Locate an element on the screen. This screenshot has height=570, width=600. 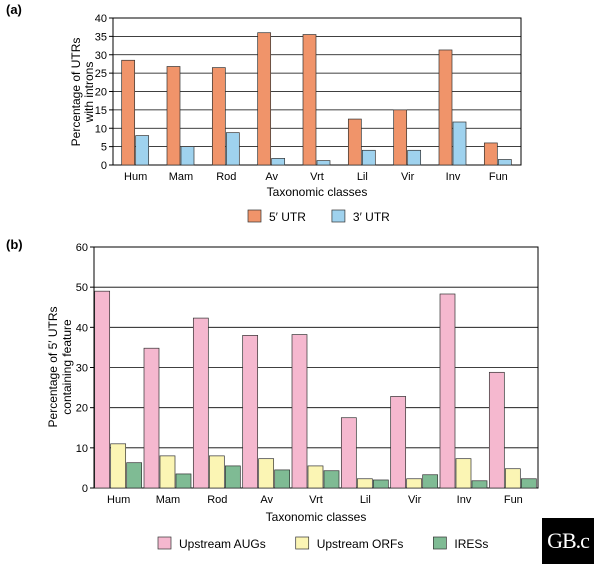
x-tick-label-a-av: Av is located at coordinates (271, 177).